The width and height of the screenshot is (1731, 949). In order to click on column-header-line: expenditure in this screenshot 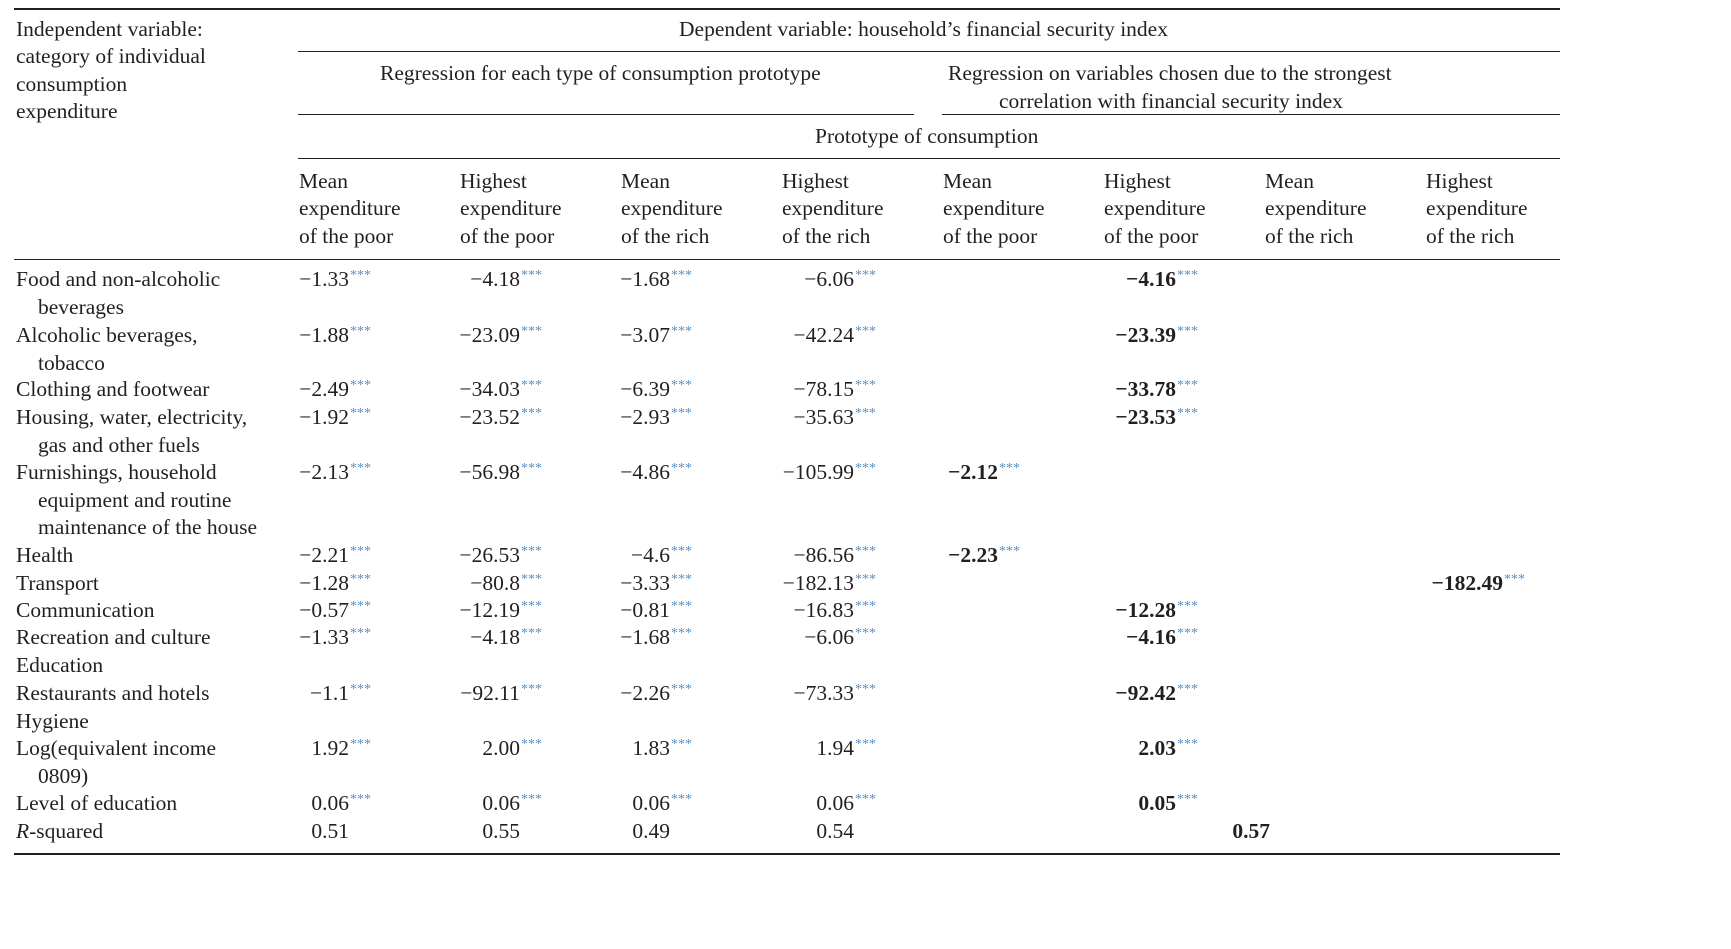, I will do `click(994, 208)`.